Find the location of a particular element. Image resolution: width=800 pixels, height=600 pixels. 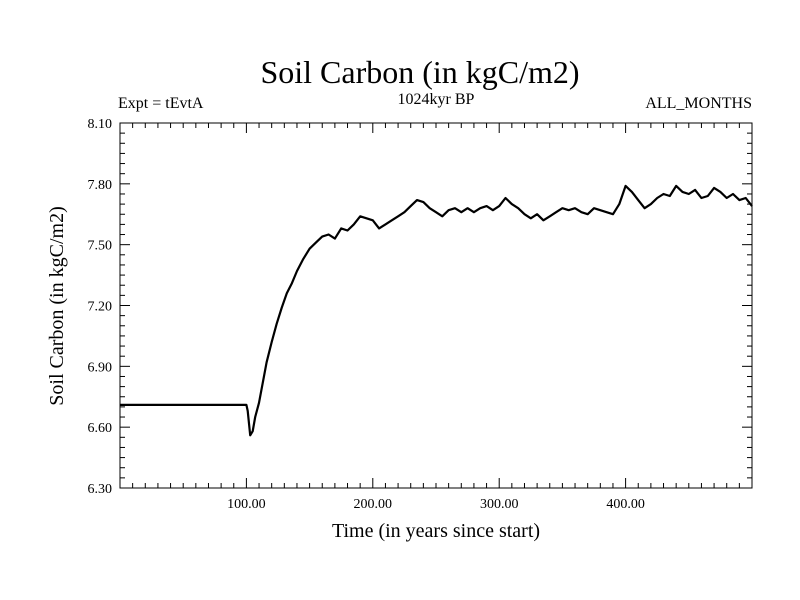

experiment-label: Expt = tEvtA is located at coordinates (161, 103).